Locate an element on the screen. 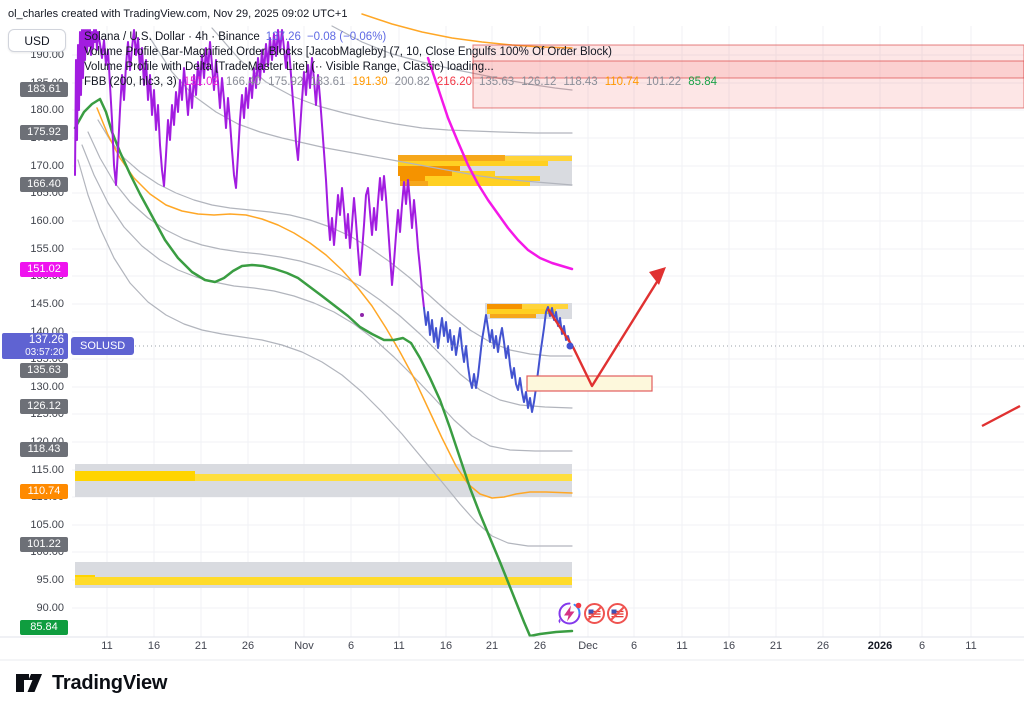 The height and width of the screenshot is (713, 1024). fbb-band-value: 101.22 is located at coordinates (664, 82).